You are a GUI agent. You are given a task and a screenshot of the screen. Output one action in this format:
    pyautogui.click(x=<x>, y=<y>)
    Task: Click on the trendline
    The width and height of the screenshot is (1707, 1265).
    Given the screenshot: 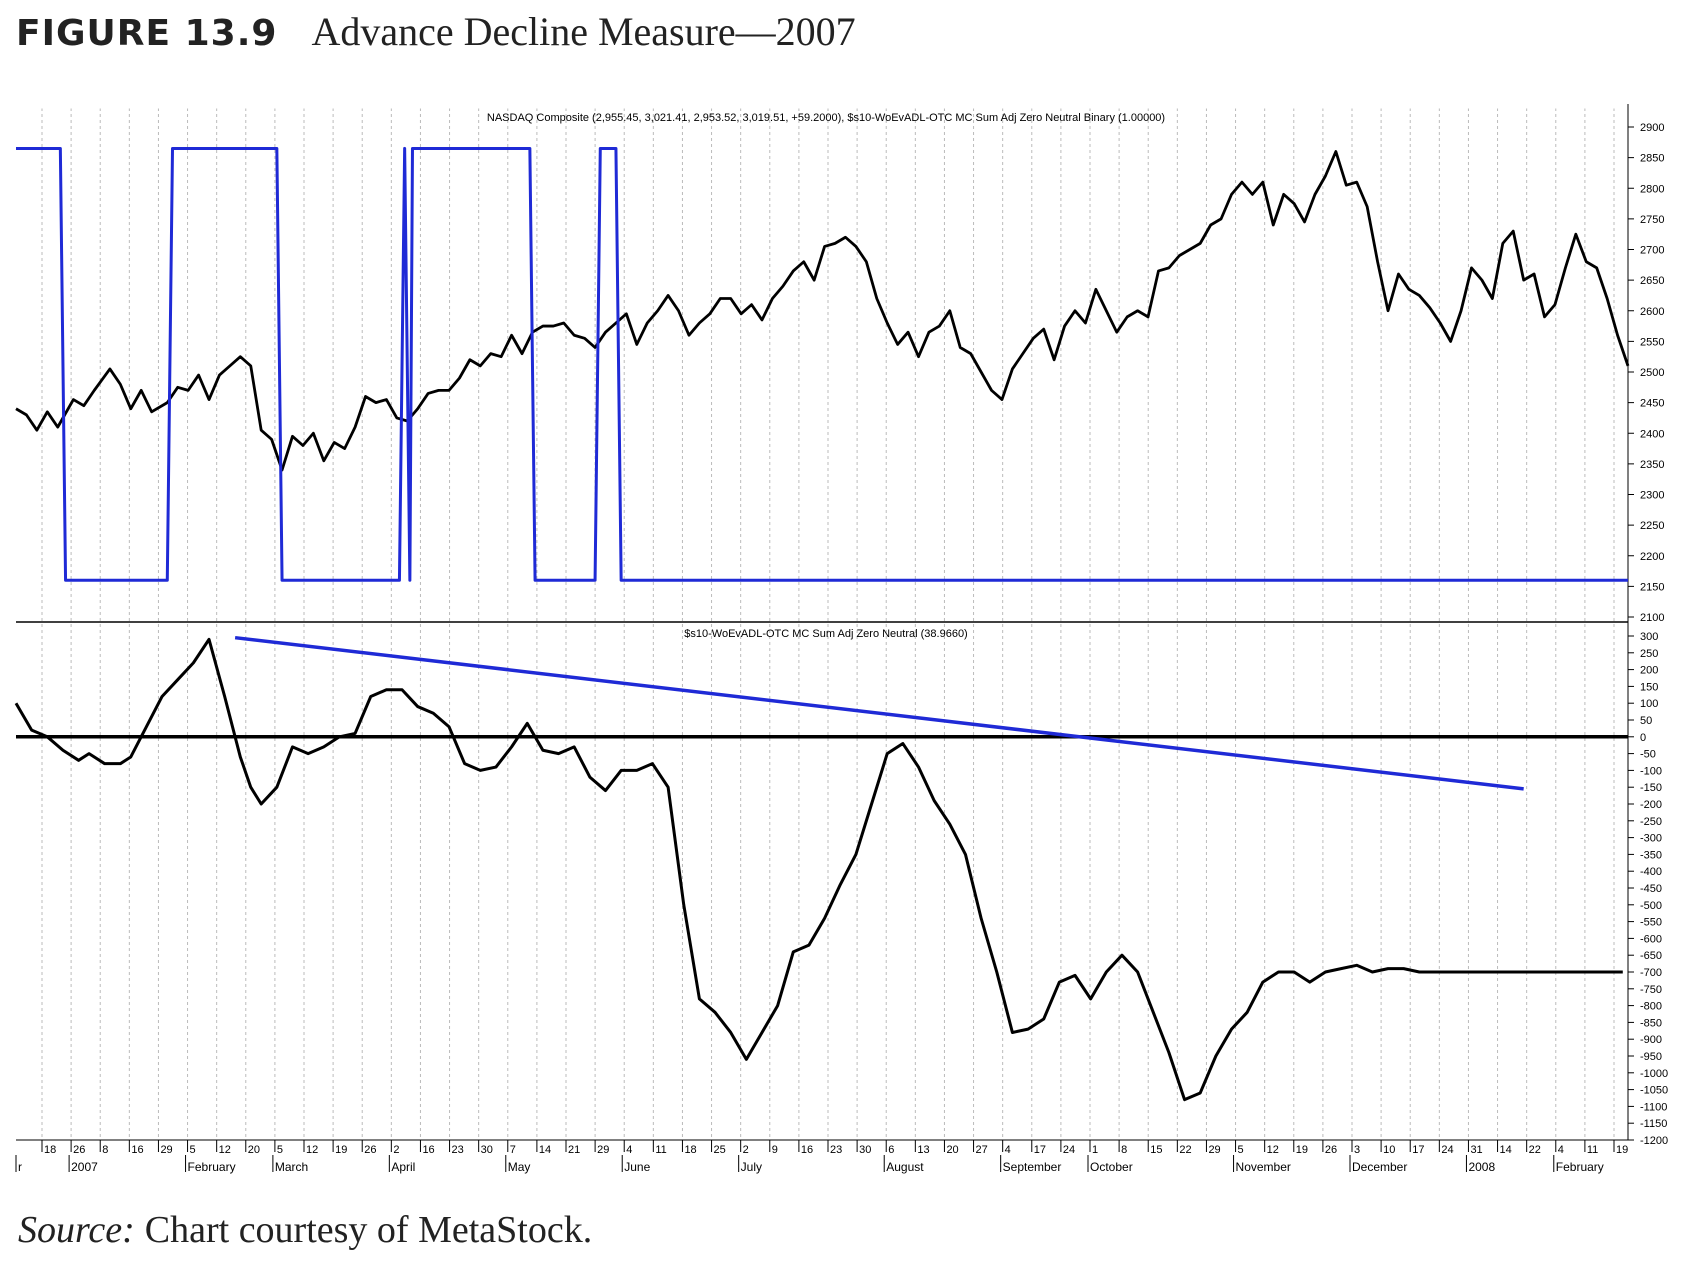 What is the action you would take?
    pyautogui.click(x=879, y=713)
    